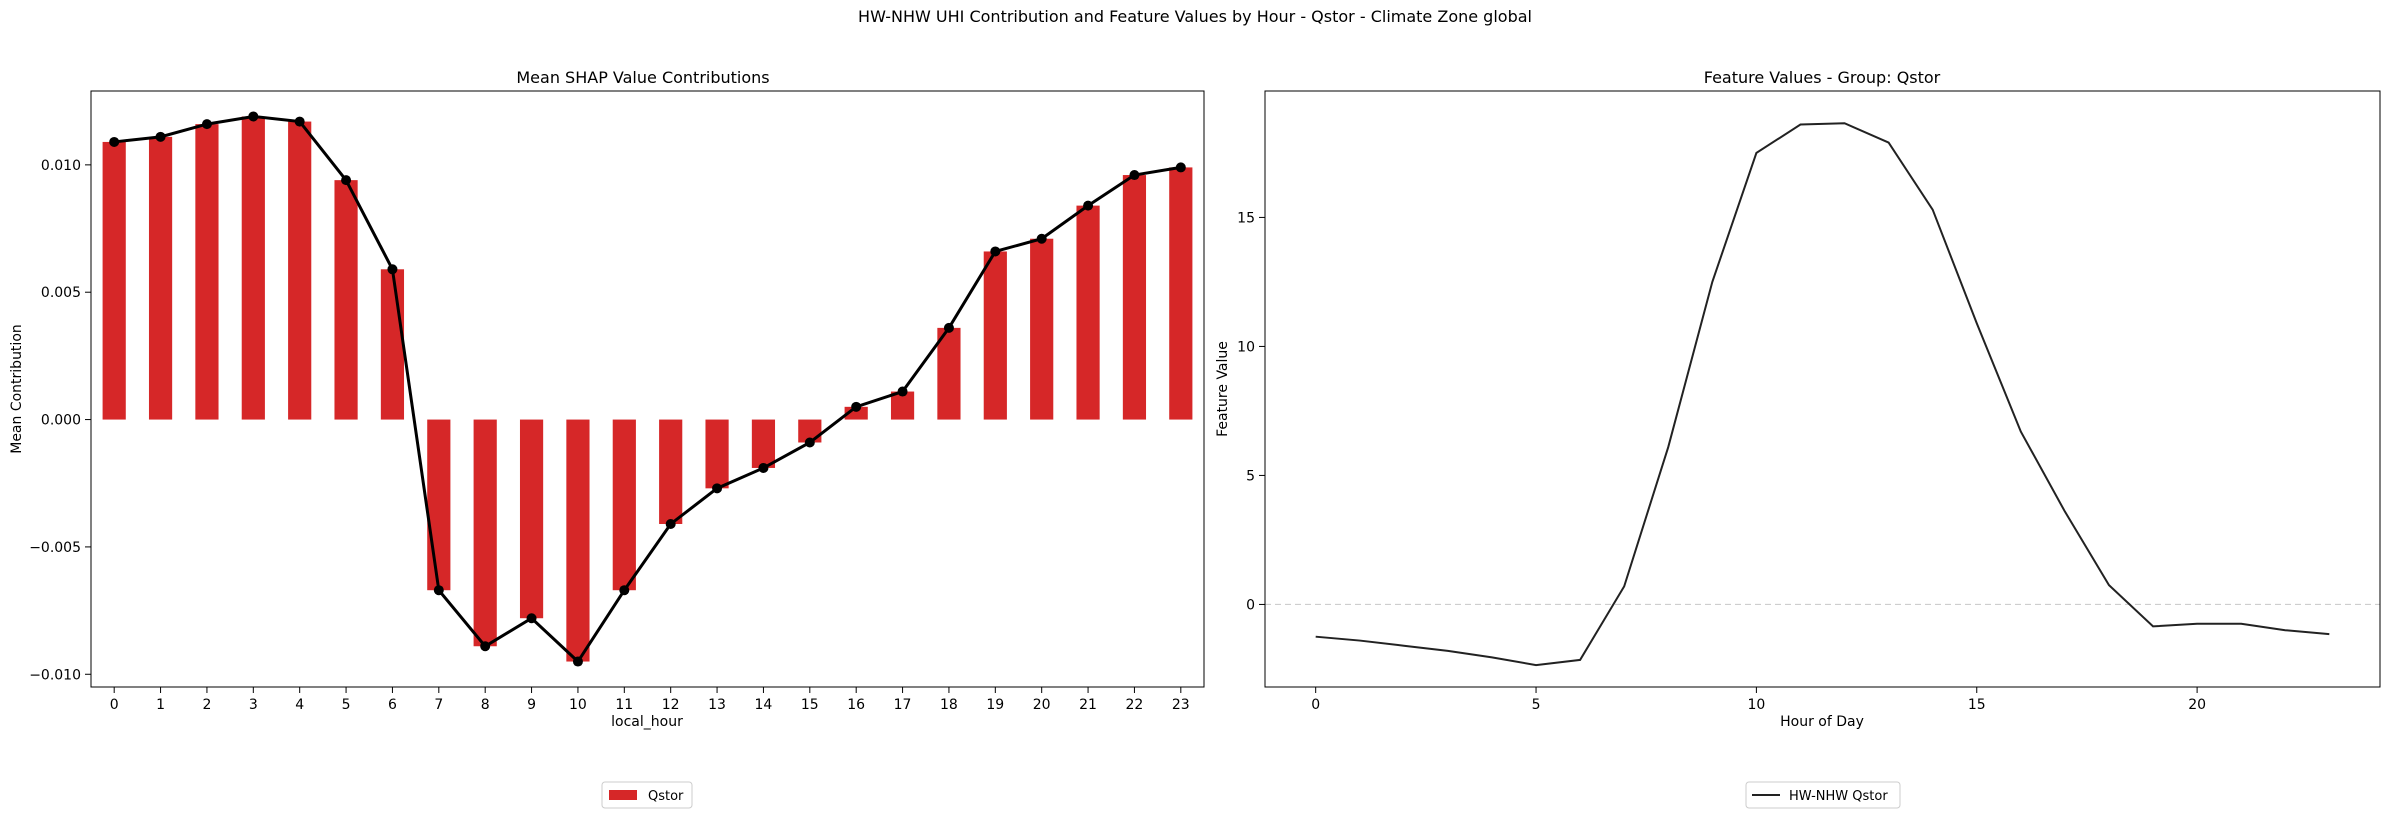 The image size is (2390, 817). Describe the element at coordinates (1042, 705) in the screenshot. I see `shap-xtick-label: 20` at that location.